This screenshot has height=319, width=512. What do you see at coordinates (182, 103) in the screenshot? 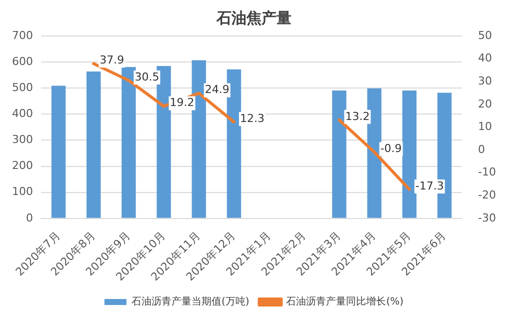
I see `data-label: 19.2` at bounding box center [182, 103].